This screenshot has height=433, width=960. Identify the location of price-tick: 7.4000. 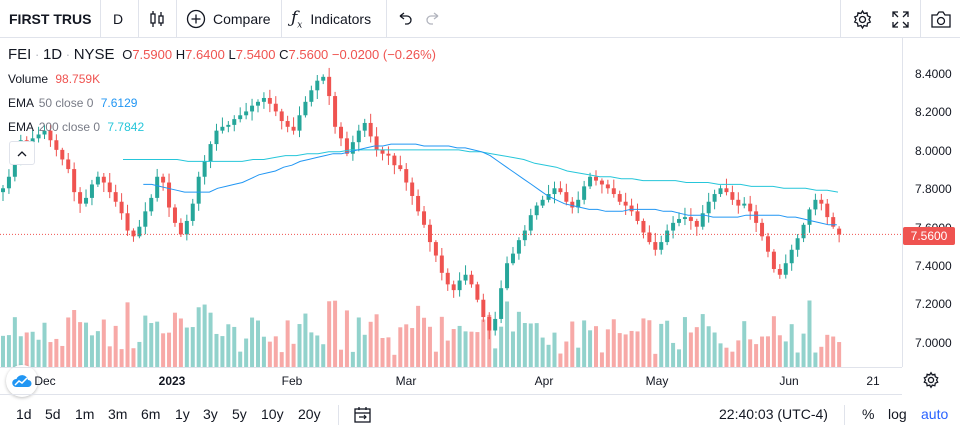
(933, 266).